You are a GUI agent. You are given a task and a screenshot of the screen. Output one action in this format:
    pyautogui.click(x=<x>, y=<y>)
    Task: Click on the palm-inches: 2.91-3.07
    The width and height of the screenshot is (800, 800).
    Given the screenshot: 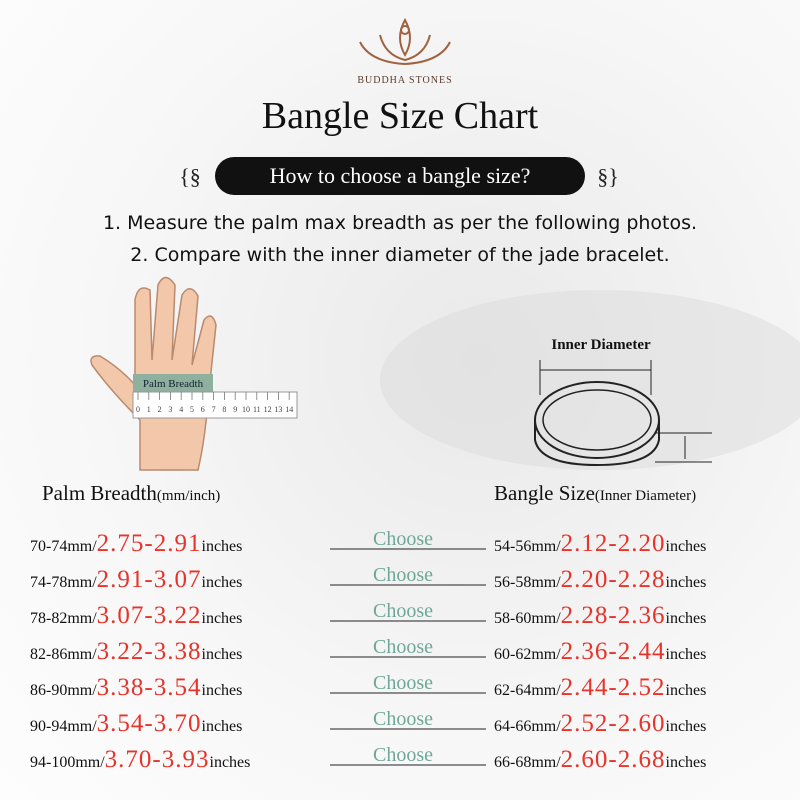 What is the action you would take?
    pyautogui.click(x=149, y=579)
    